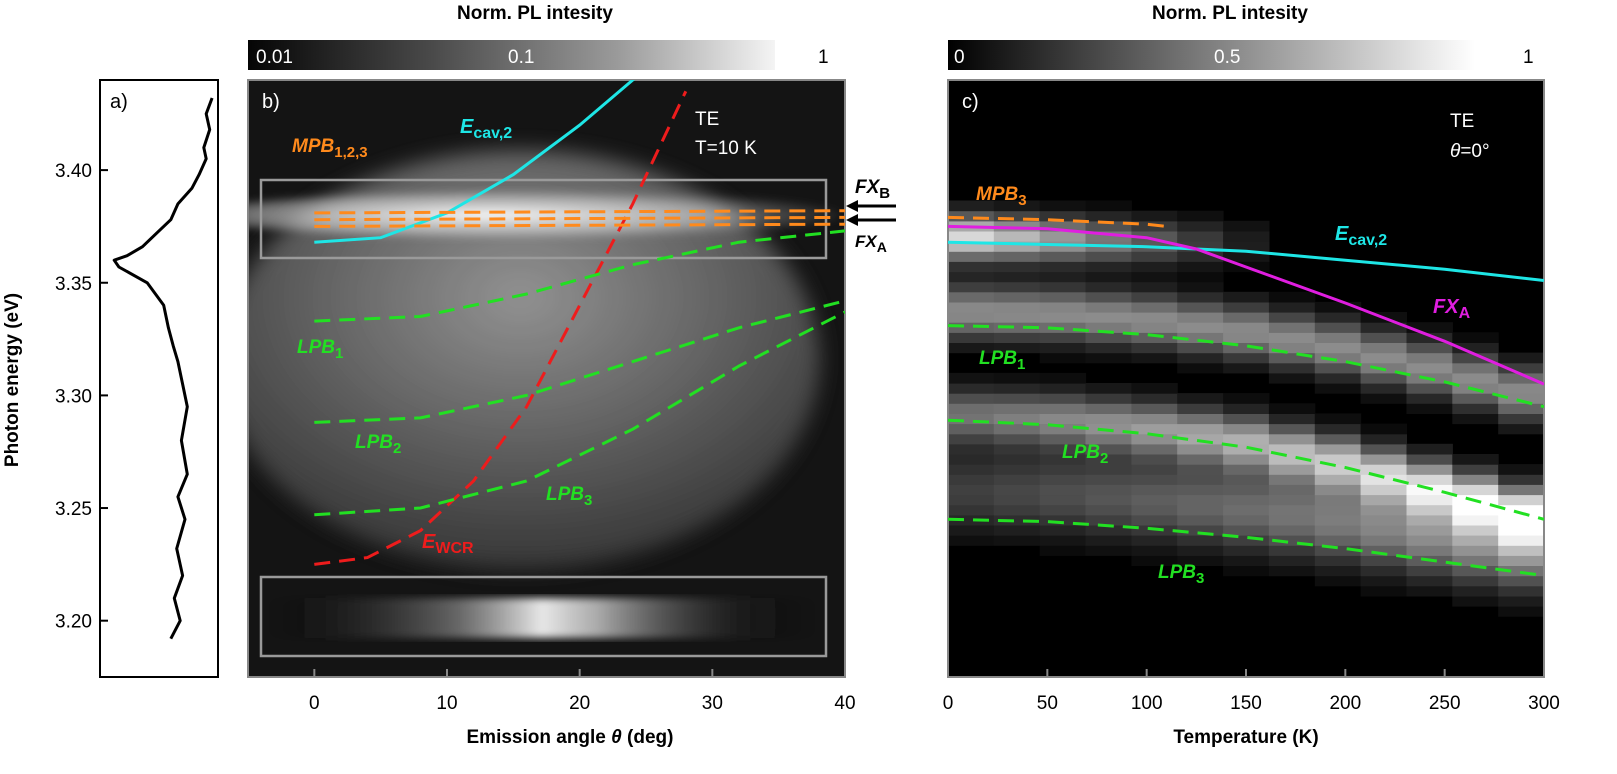  I want to click on panel-c-x-tick-label: 100, so click(1147, 703).